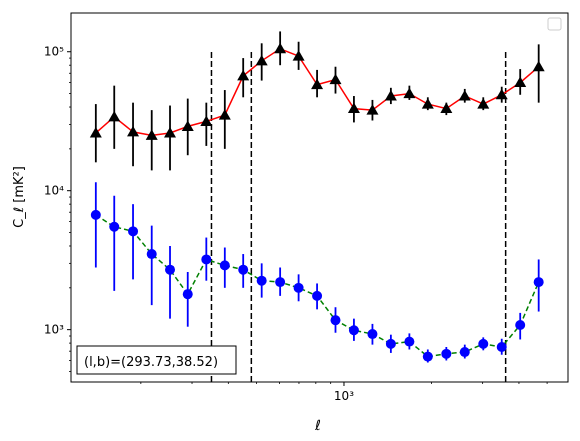  I want to click on x-tick-label: 10³, so click(344, 396).